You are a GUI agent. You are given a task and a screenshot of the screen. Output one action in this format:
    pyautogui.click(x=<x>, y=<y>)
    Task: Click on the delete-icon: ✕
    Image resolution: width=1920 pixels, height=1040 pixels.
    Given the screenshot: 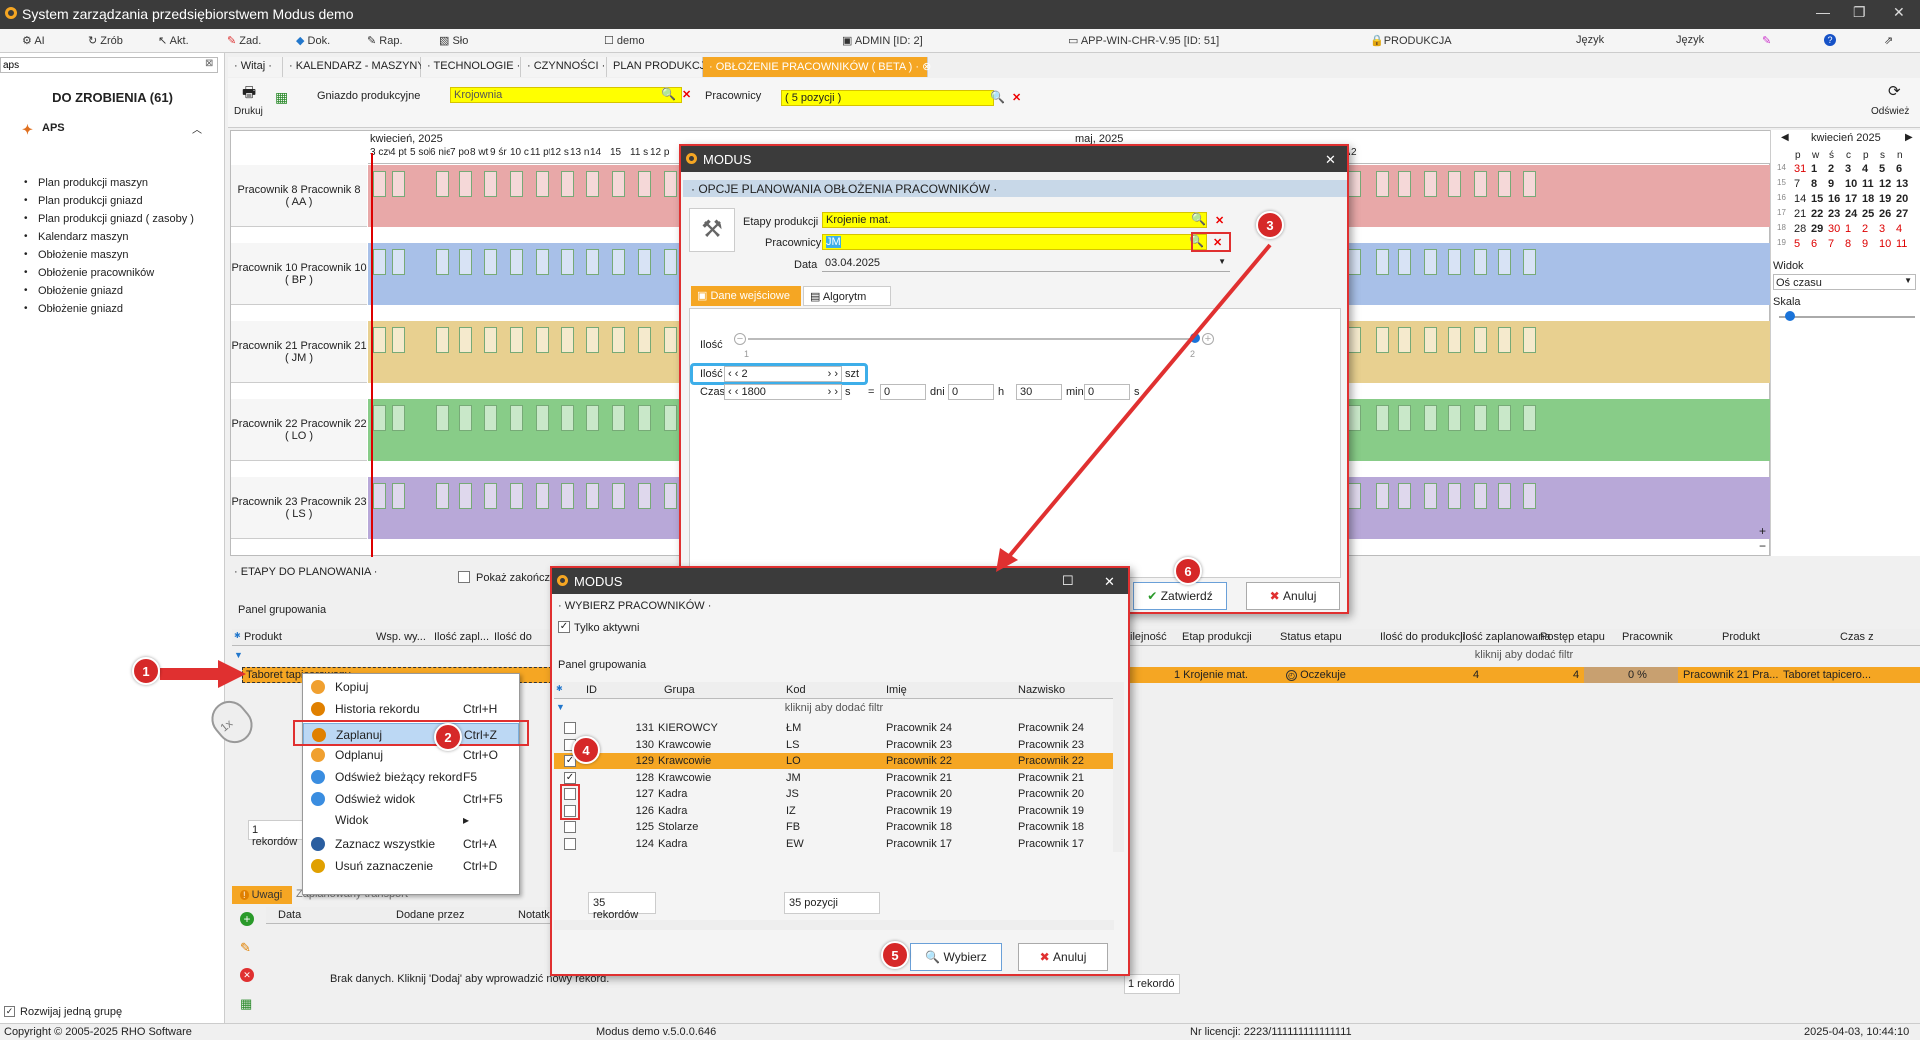 What is the action you would take?
    pyautogui.click(x=247, y=975)
    